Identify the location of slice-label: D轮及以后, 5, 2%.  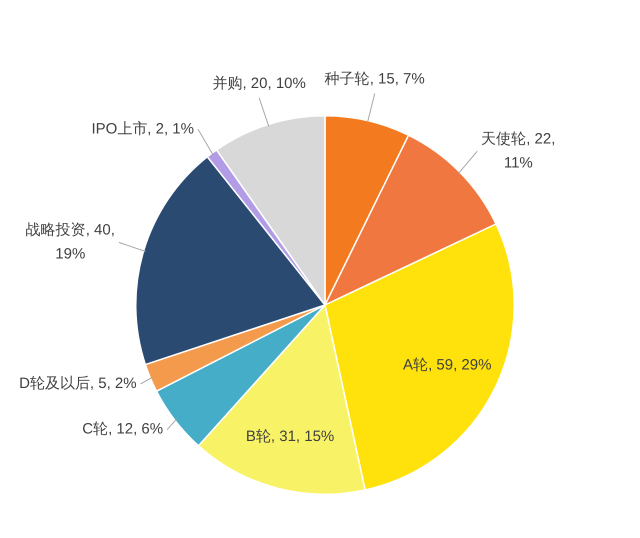
(78, 383).